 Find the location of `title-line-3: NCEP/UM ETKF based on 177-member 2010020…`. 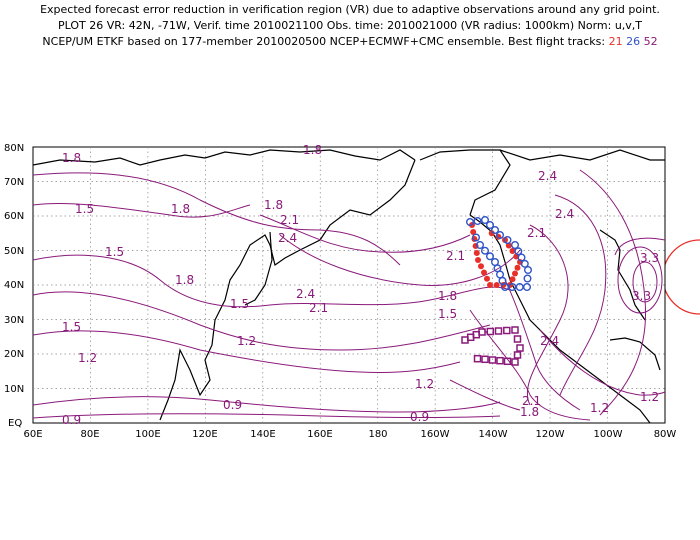

title-line-3: NCEP/UM ETKF based on 177-member 2010020… is located at coordinates (350, 42).